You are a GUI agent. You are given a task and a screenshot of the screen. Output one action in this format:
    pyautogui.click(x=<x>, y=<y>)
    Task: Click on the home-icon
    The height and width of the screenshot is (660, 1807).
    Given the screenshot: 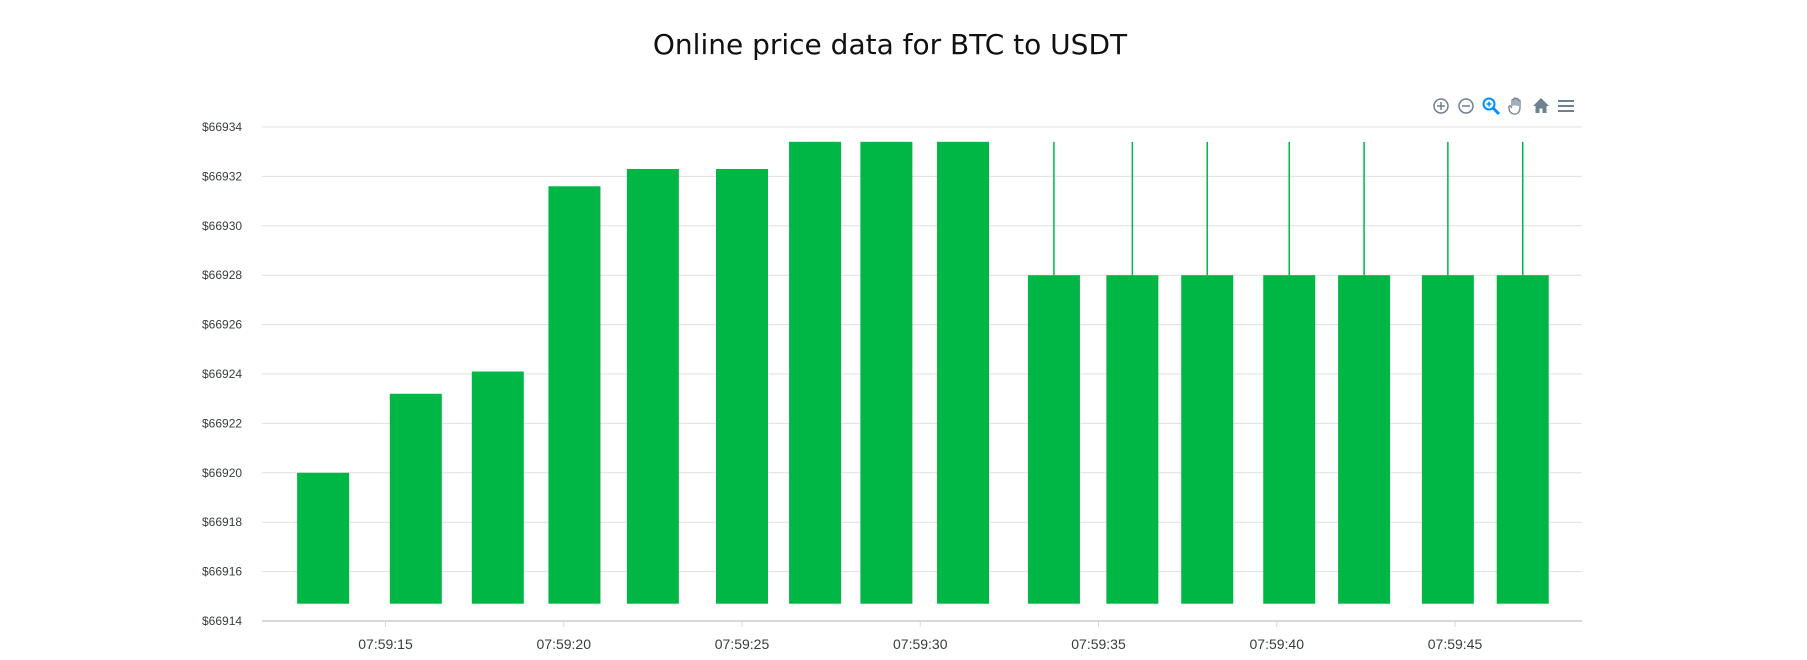 What is the action you would take?
    pyautogui.click(x=1541, y=106)
    